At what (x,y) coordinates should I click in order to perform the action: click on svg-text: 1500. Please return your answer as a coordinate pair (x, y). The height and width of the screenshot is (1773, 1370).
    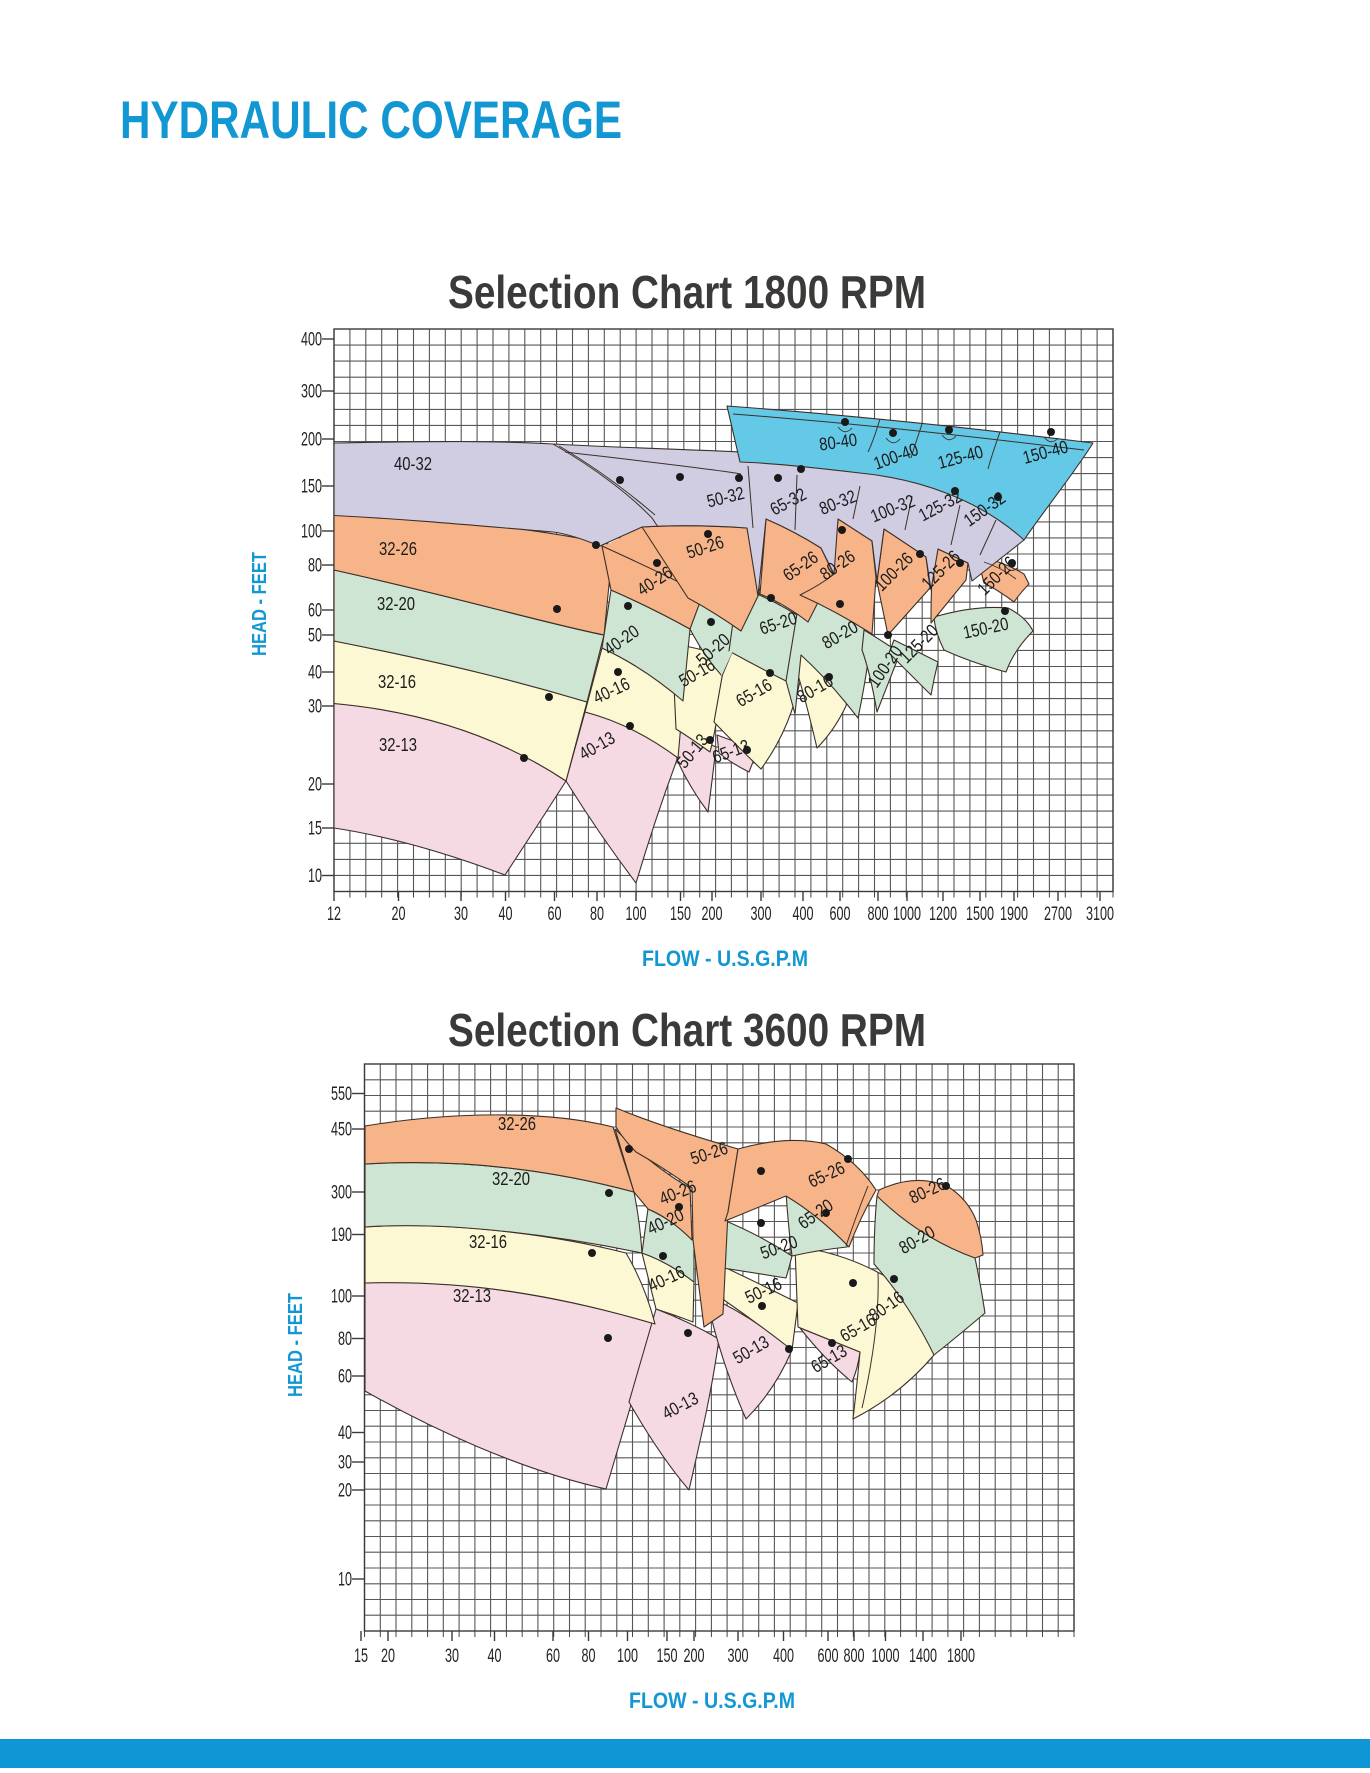
    Looking at the image, I should click on (980, 914).